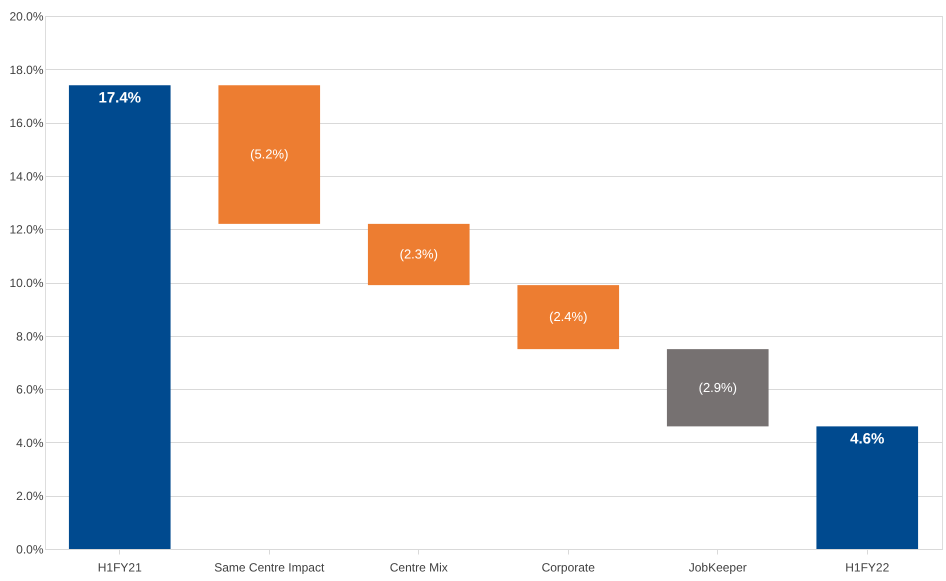  I want to click on data-label: 17.4%, so click(120, 97).